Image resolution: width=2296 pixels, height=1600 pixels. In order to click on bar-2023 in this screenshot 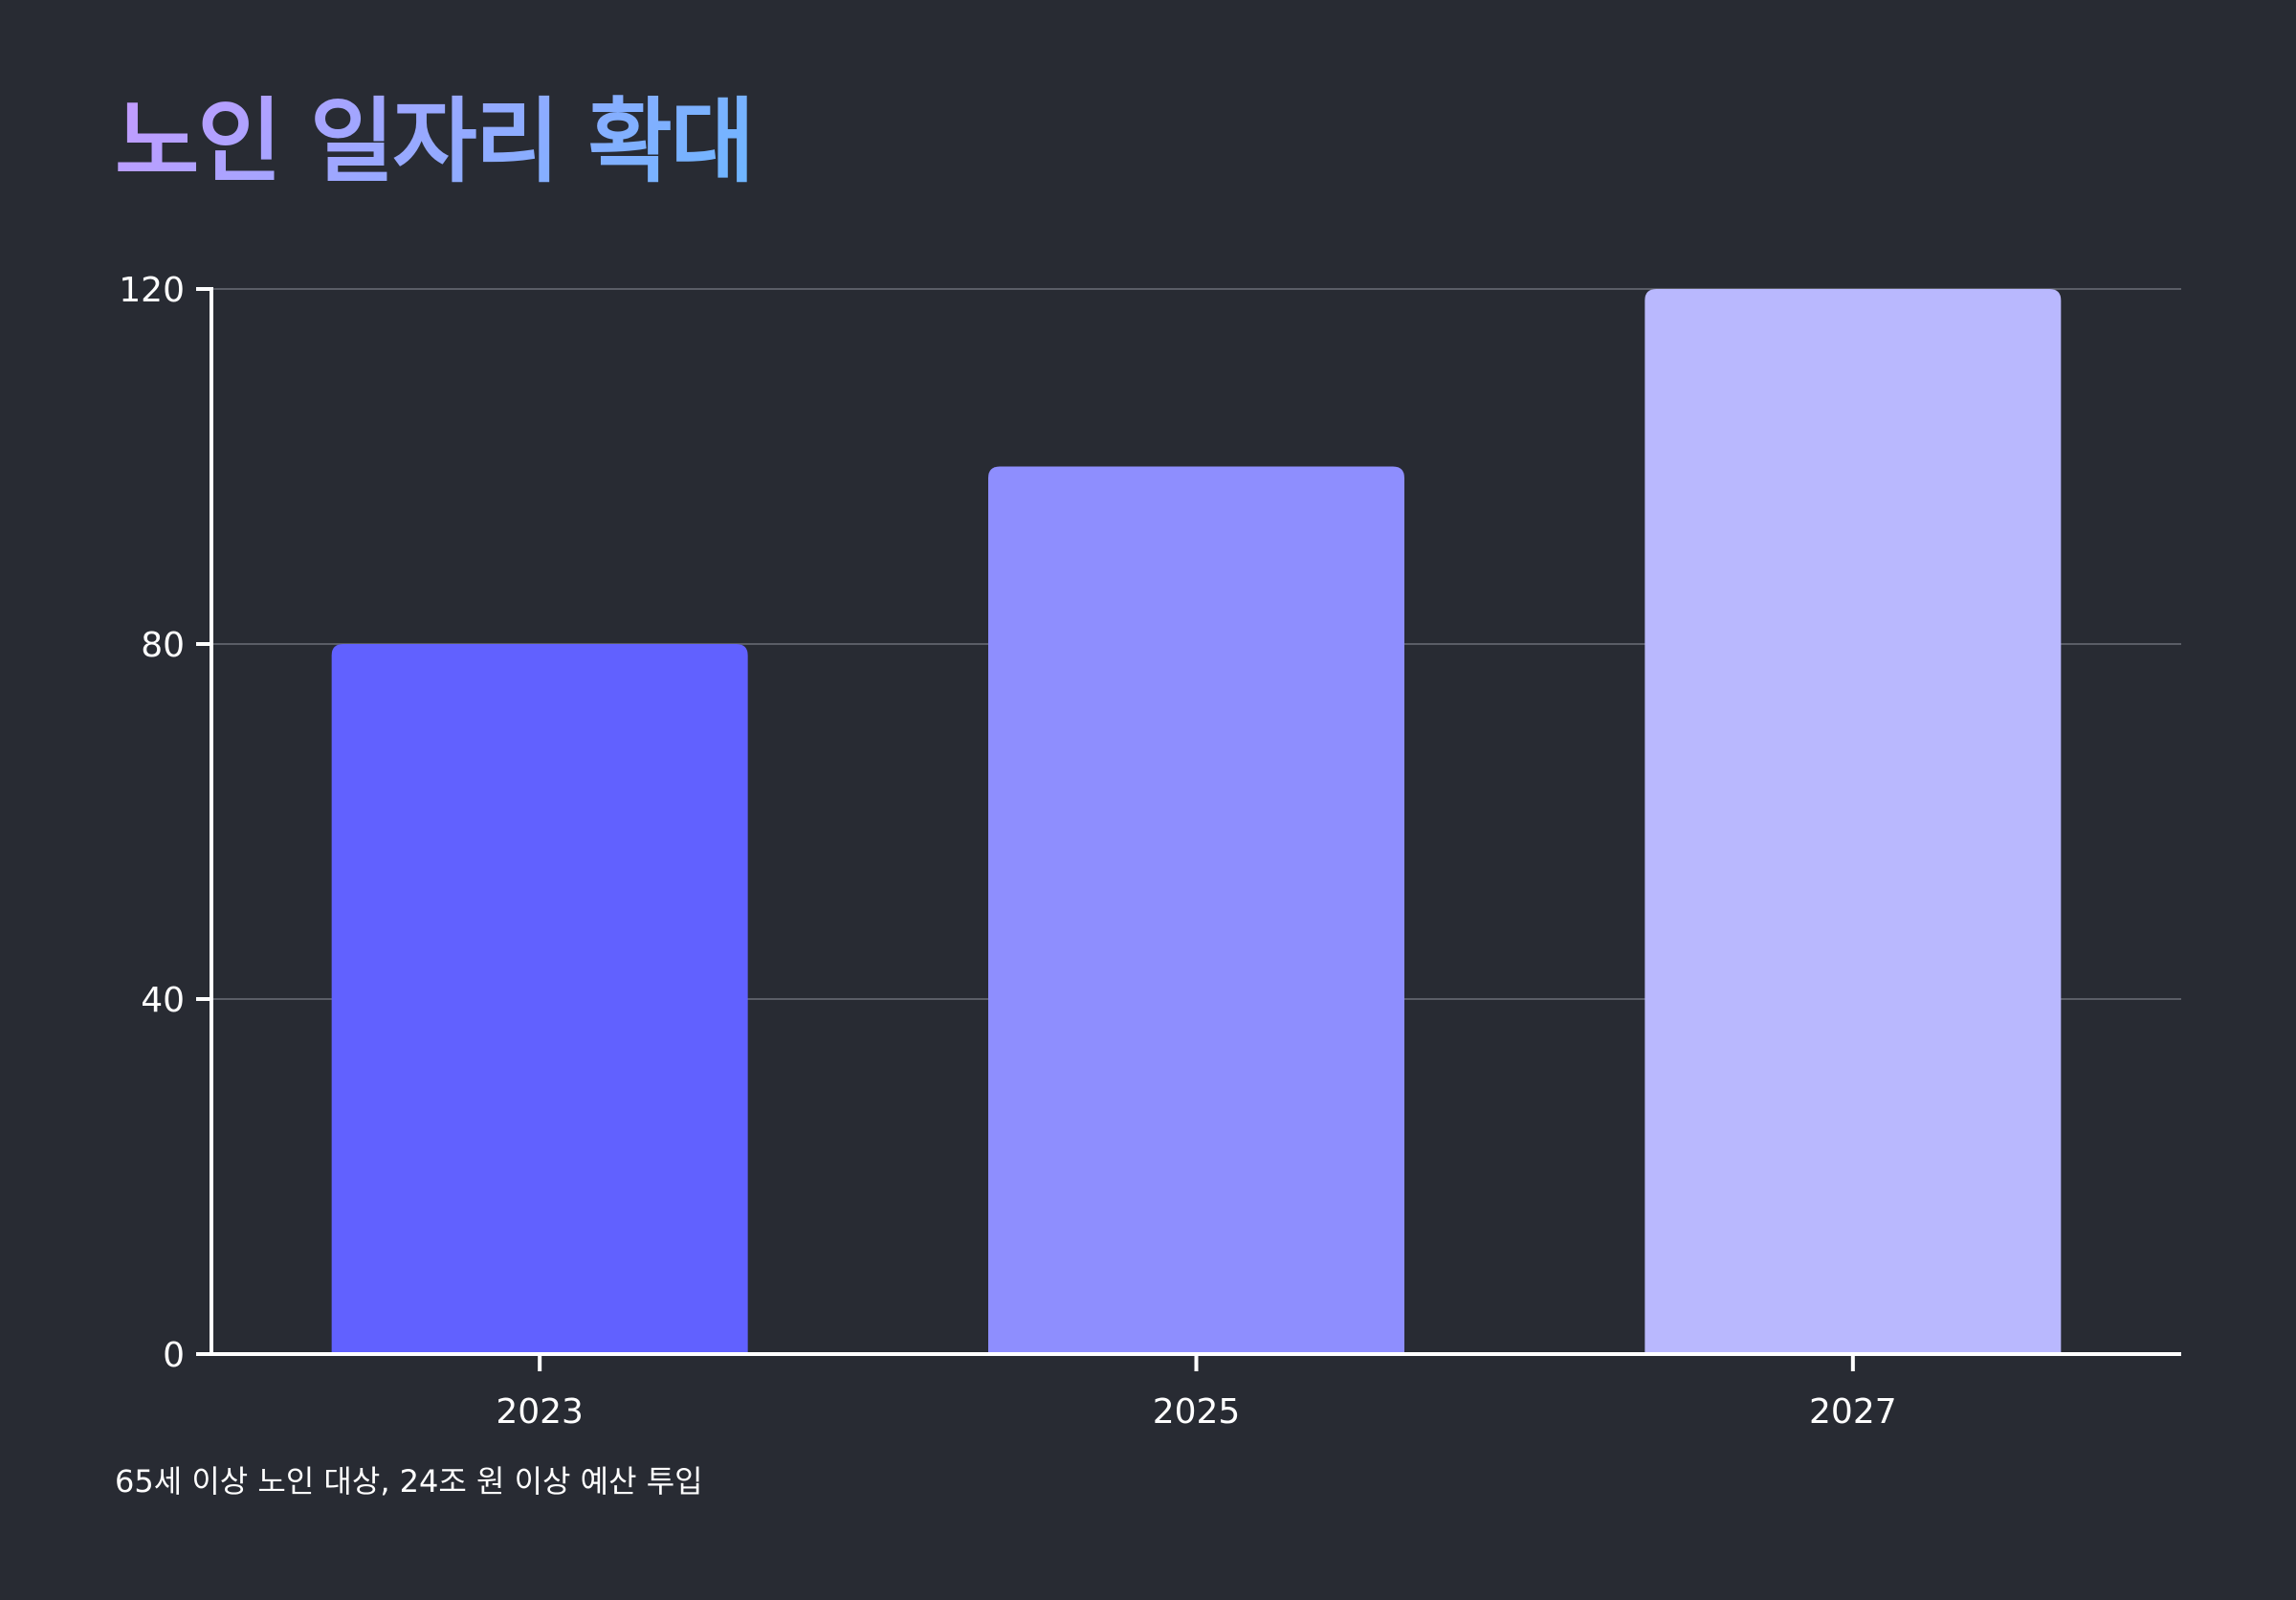, I will do `click(539, 999)`.